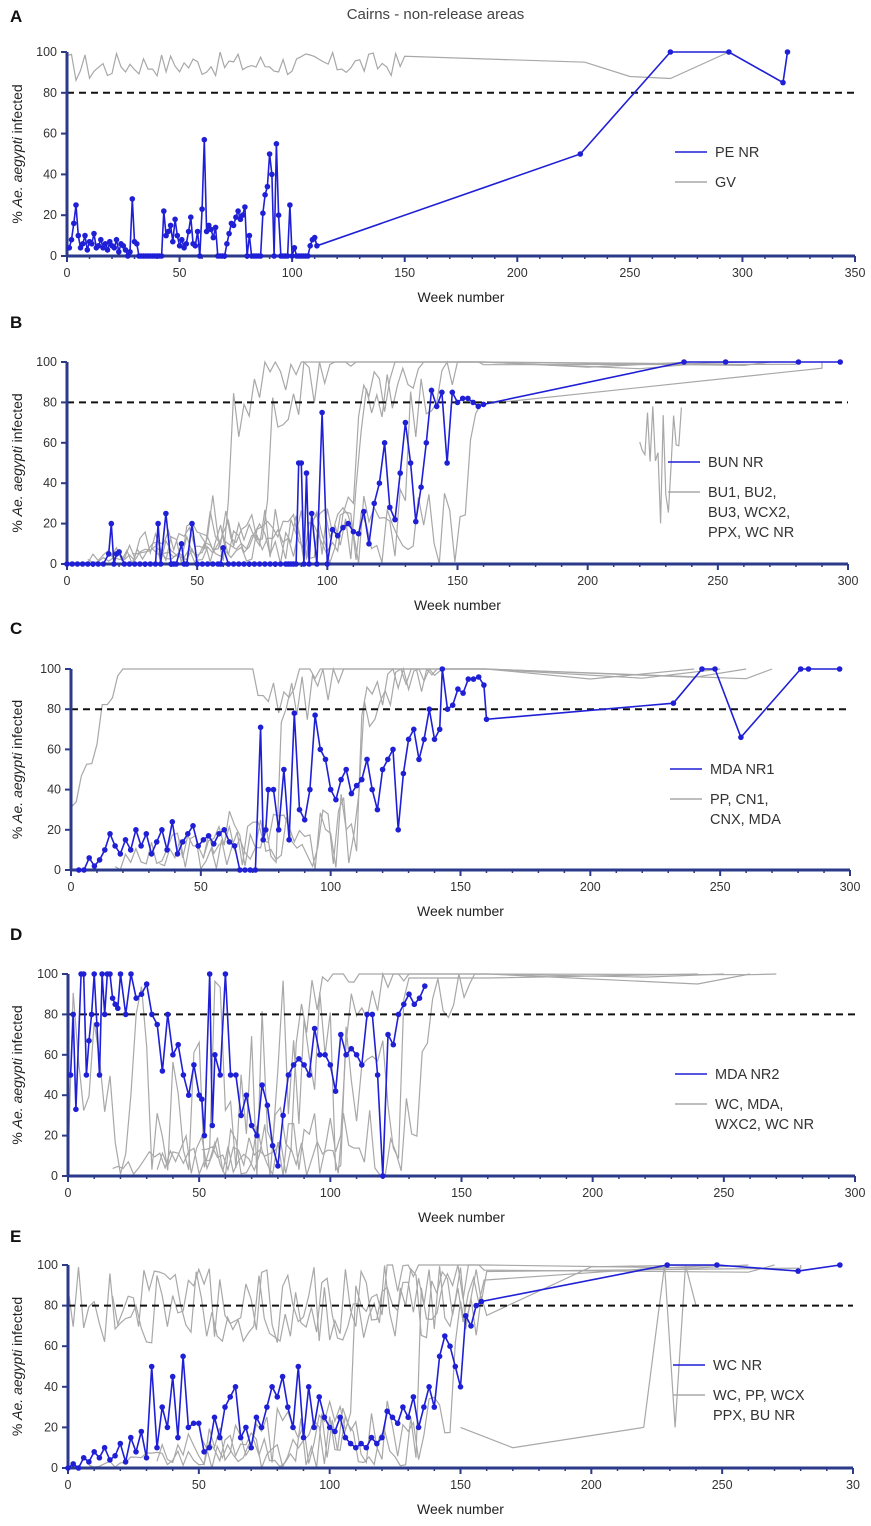 The image size is (871, 1526). Describe the element at coordinates (754, 1416) in the screenshot. I see `legend-label-gray-e: PPX, BU NR` at that location.